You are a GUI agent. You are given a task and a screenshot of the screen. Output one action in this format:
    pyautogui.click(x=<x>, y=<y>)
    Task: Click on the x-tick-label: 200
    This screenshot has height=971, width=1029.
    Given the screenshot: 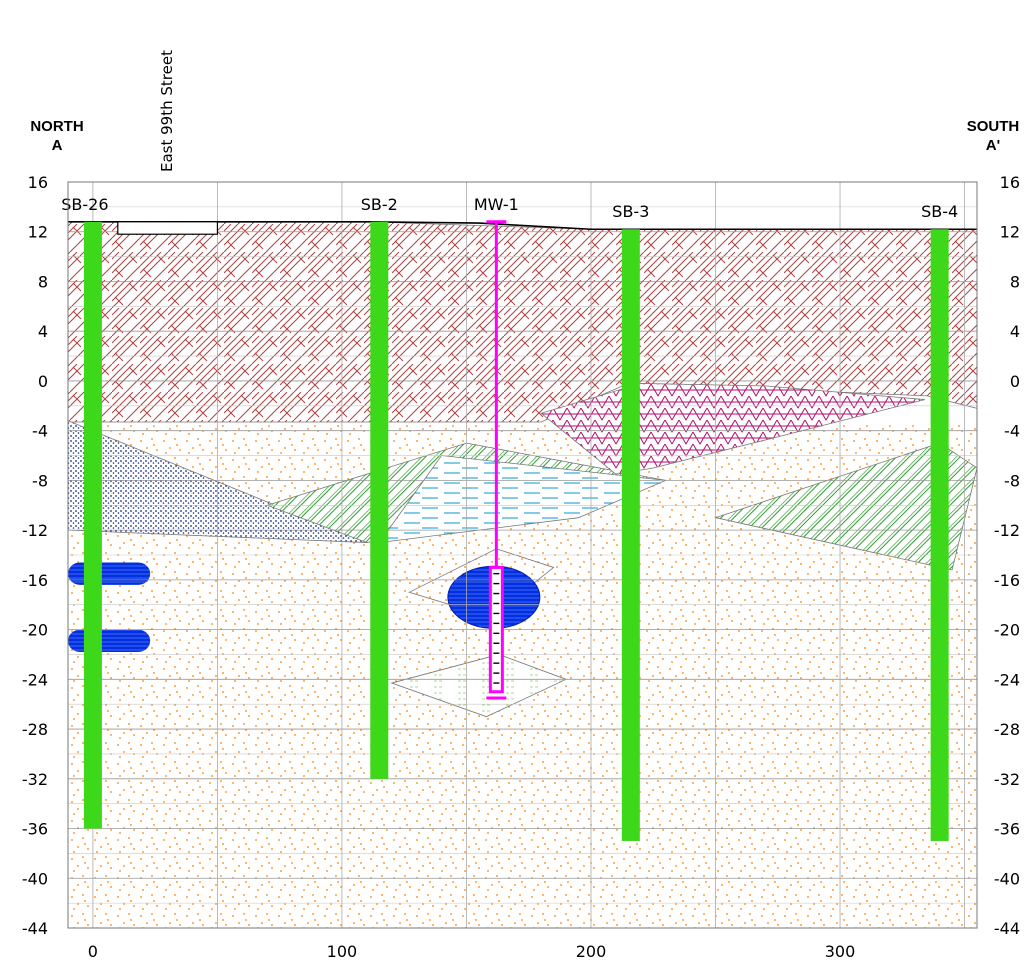 What is the action you would take?
    pyautogui.click(x=591, y=951)
    